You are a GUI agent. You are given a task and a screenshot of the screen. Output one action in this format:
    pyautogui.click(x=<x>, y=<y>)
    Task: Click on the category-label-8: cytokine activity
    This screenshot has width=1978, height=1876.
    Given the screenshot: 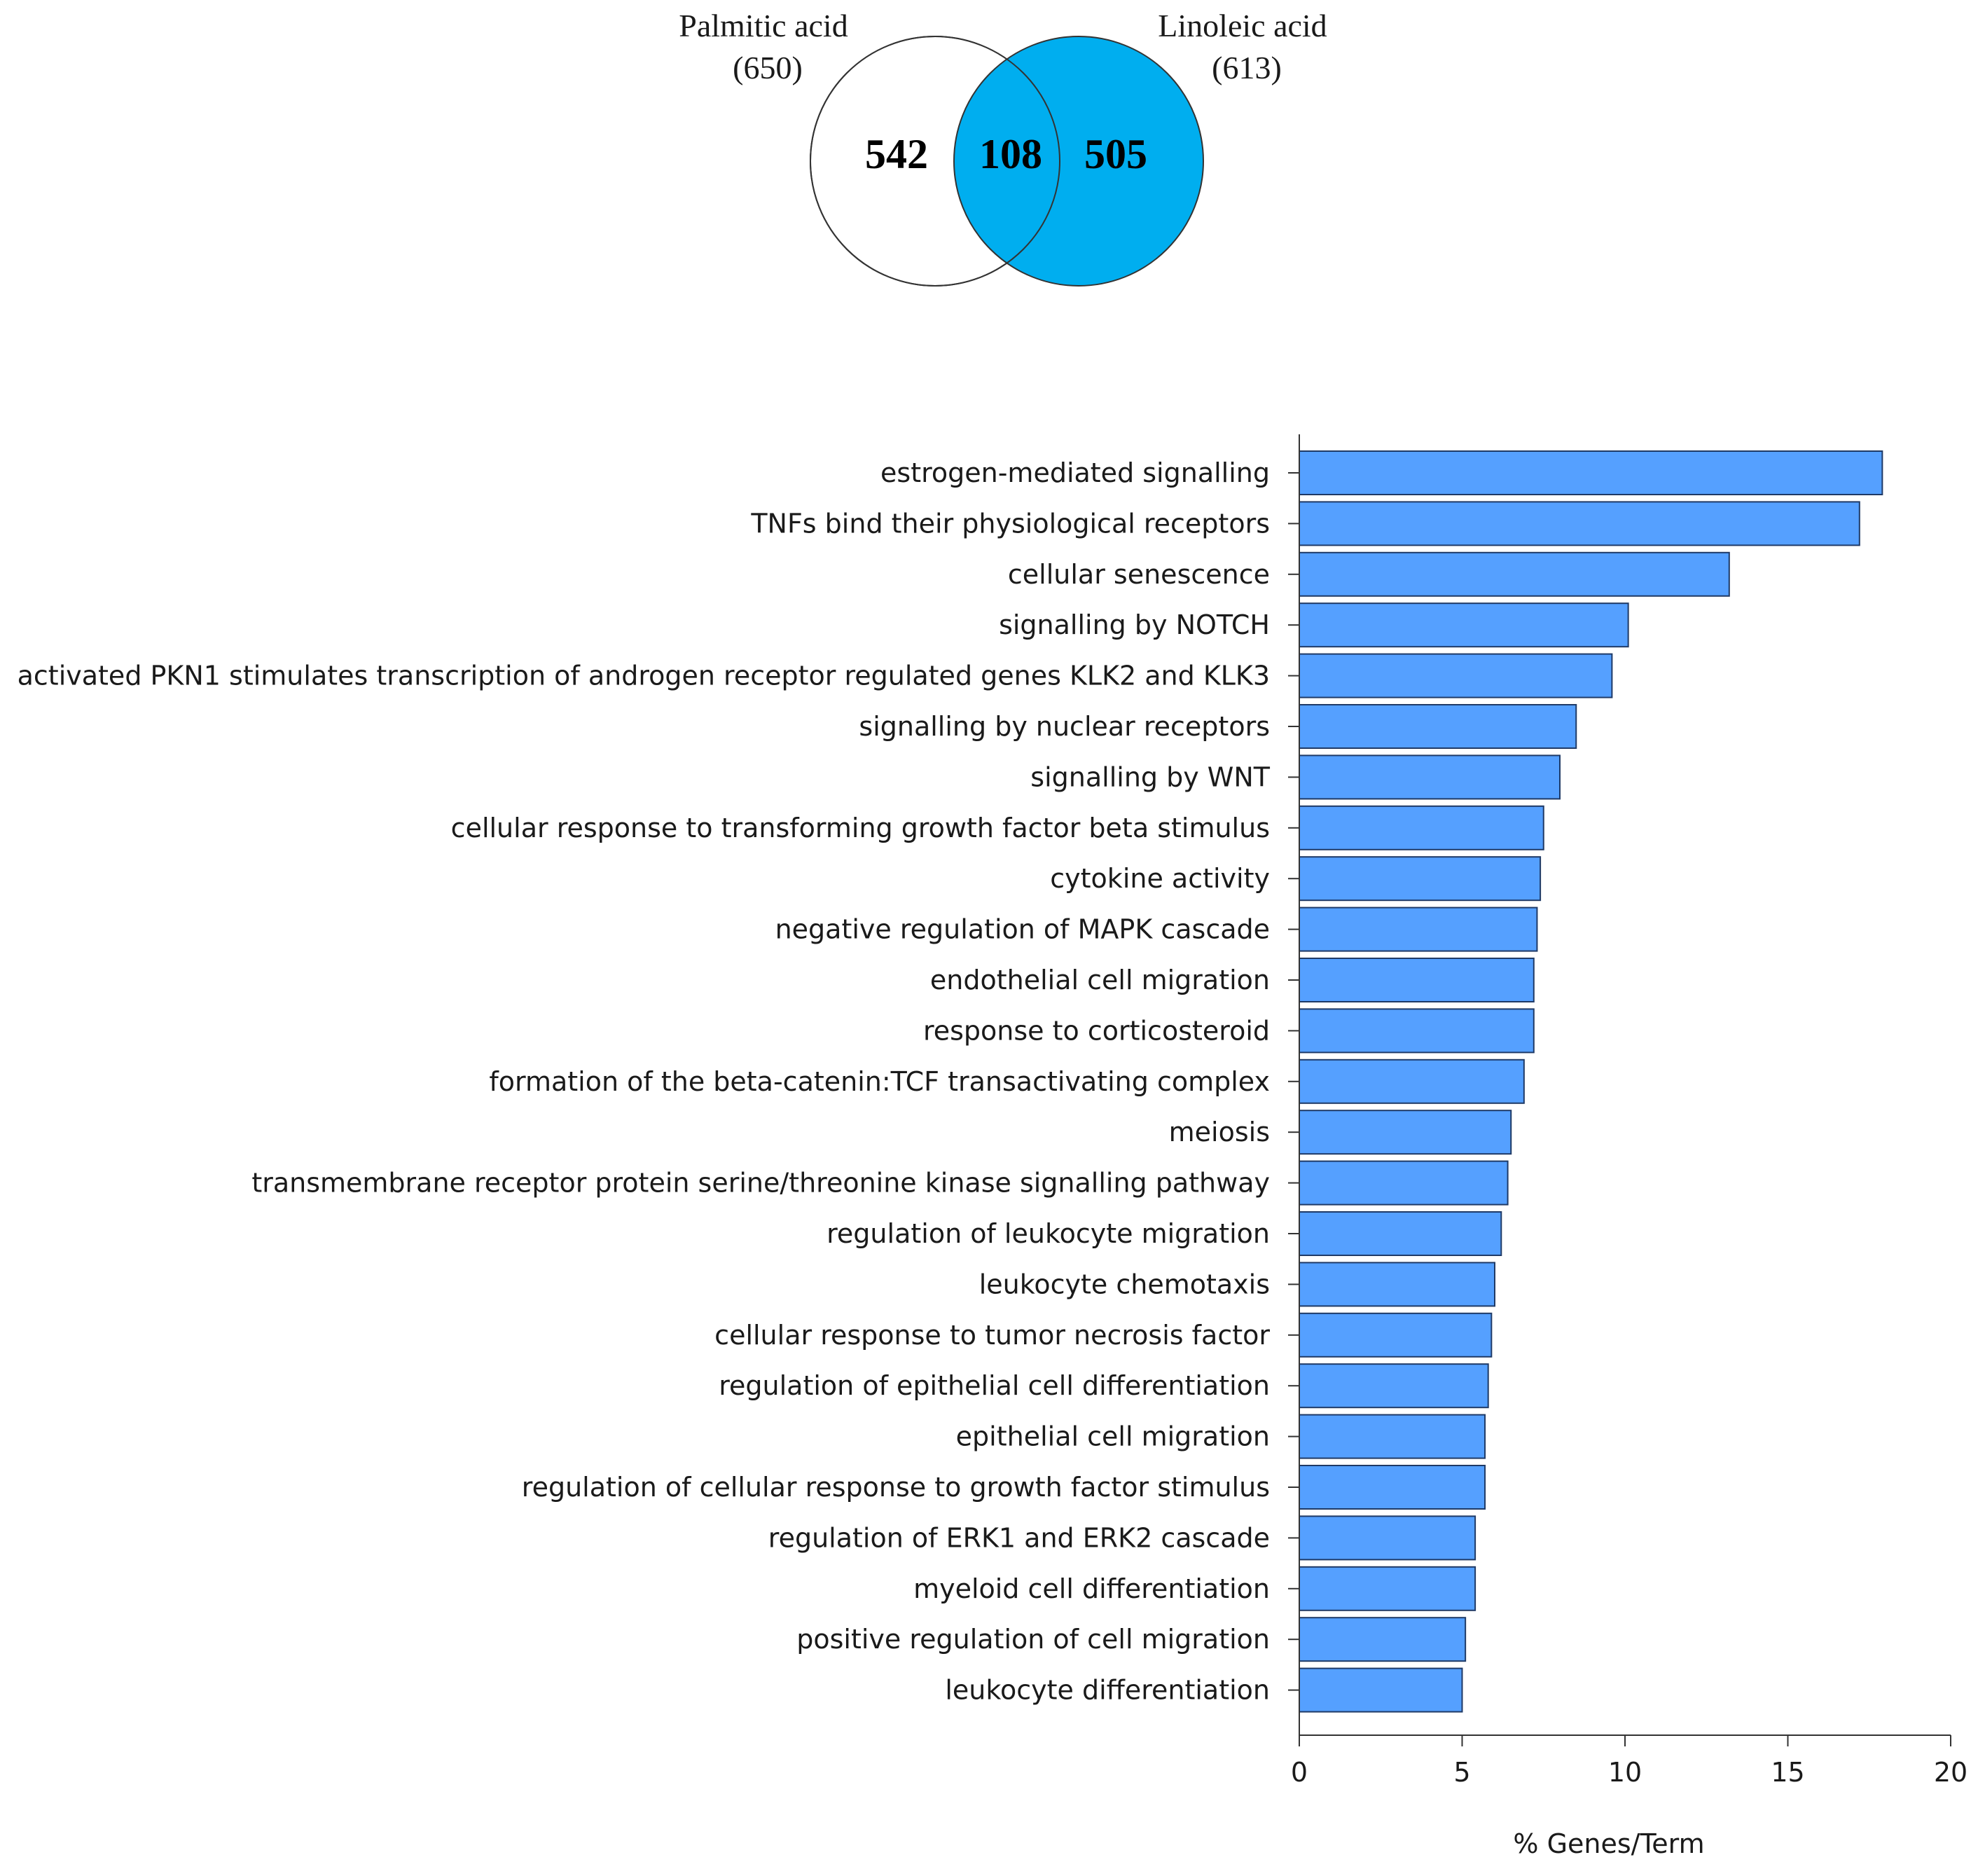 What is the action you would take?
    pyautogui.click(x=1160, y=878)
    